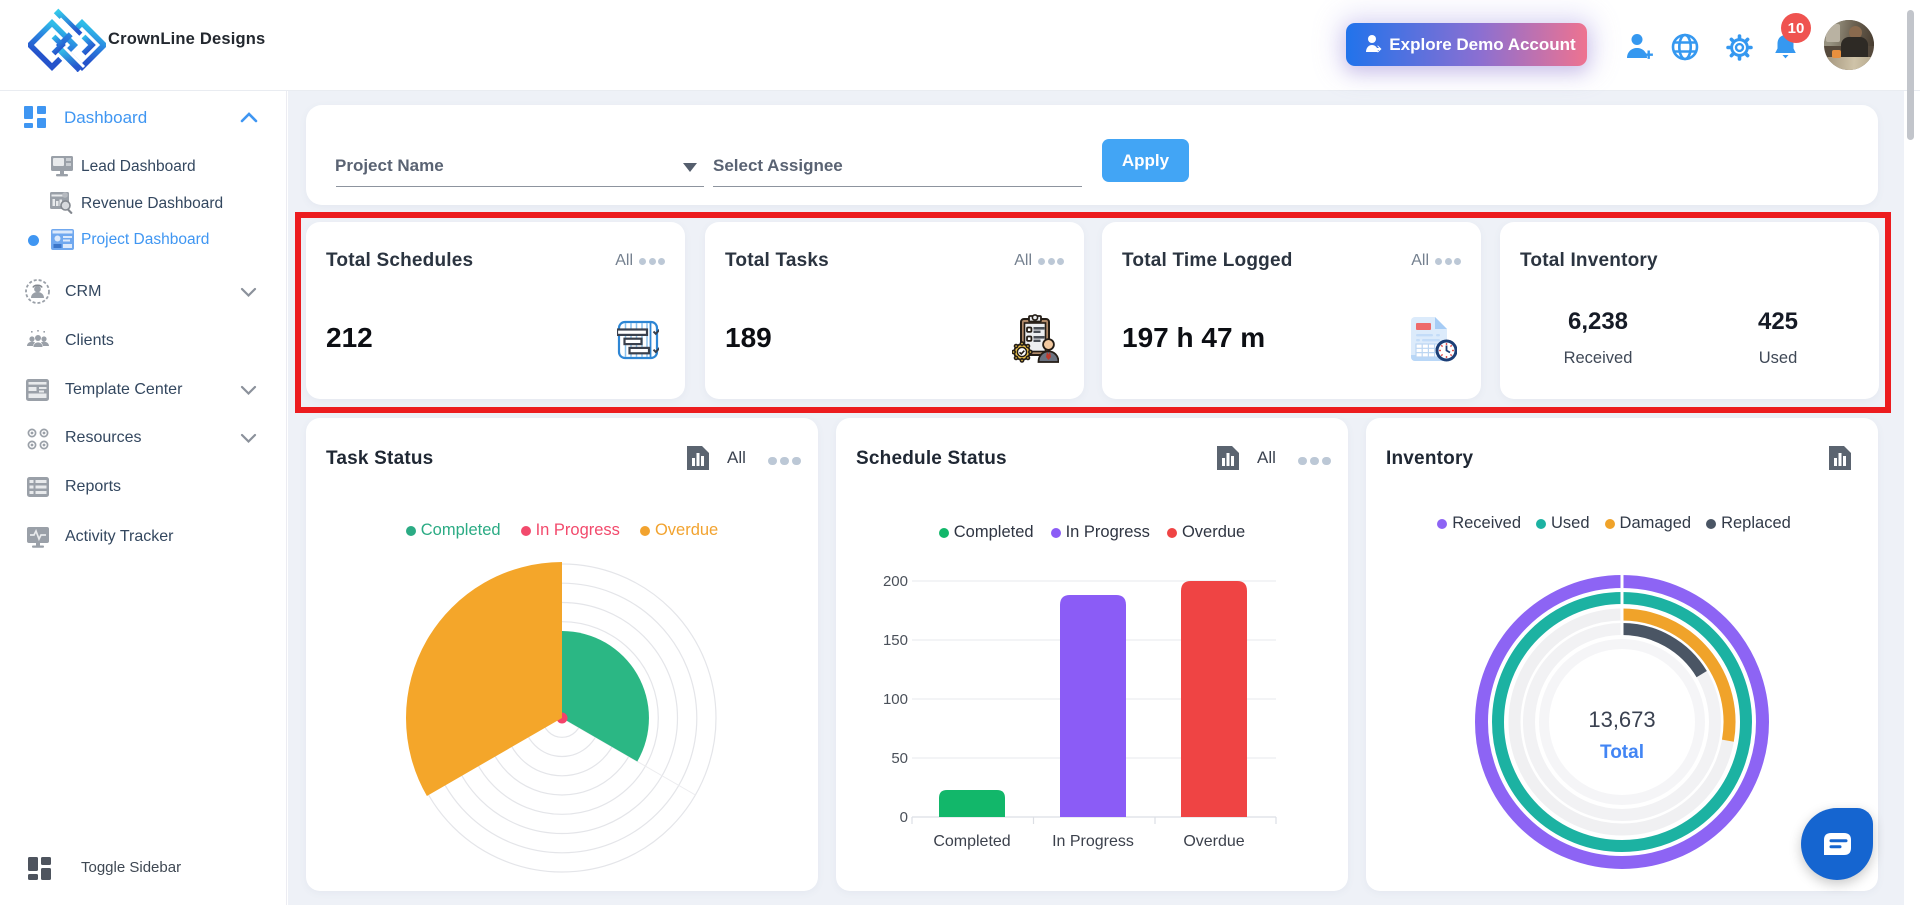 The height and width of the screenshot is (905, 1920). Describe the element at coordinates (1213, 841) in the screenshot. I see `svg-text: Overdue` at that location.